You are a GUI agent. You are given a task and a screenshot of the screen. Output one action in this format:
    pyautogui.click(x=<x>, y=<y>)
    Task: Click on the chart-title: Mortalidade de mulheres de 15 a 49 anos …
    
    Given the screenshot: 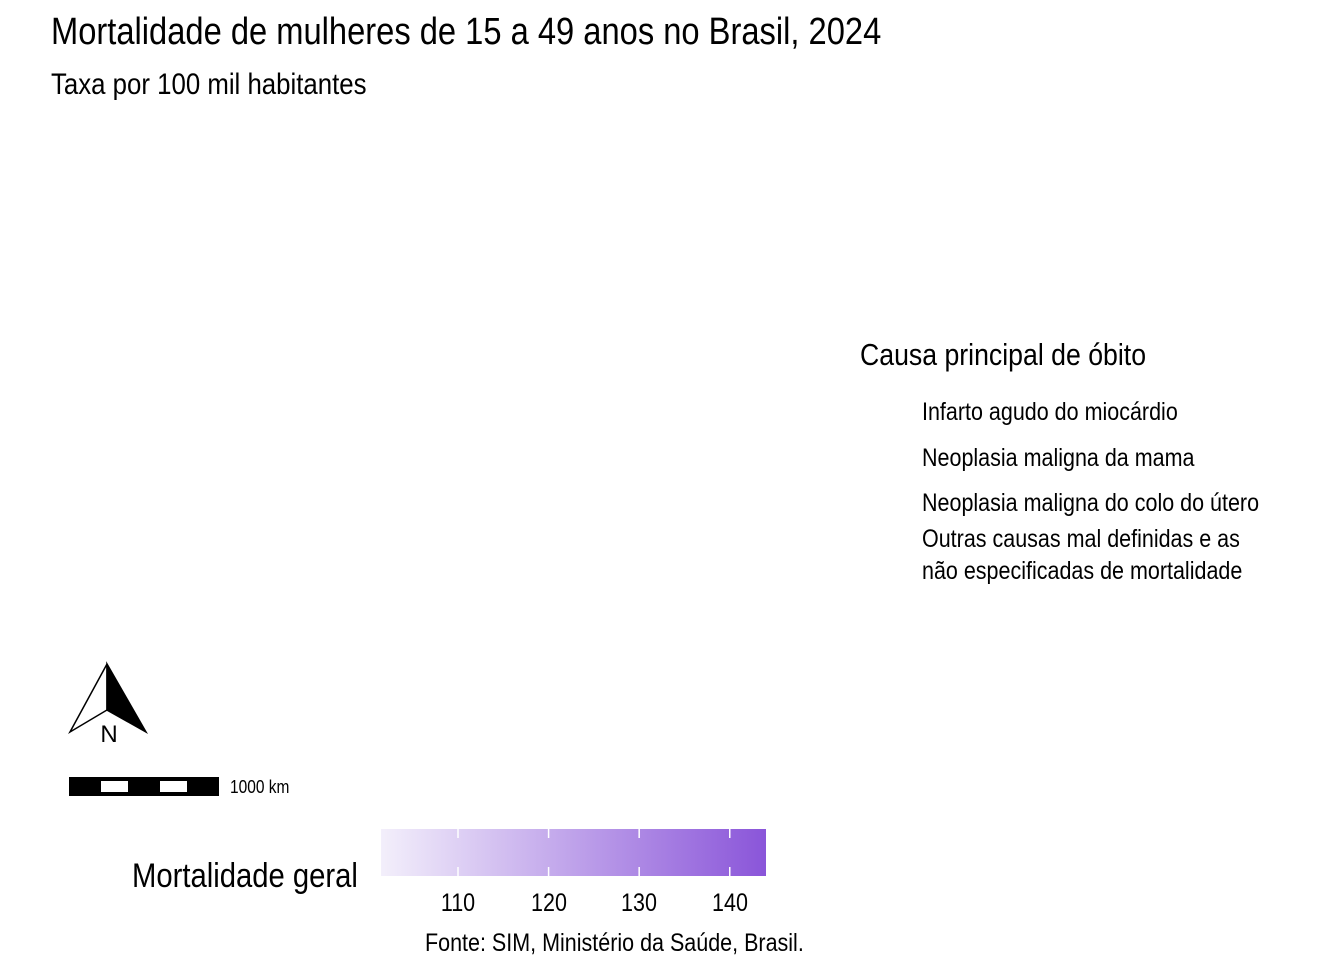 What is the action you would take?
    pyautogui.click(x=466, y=32)
    